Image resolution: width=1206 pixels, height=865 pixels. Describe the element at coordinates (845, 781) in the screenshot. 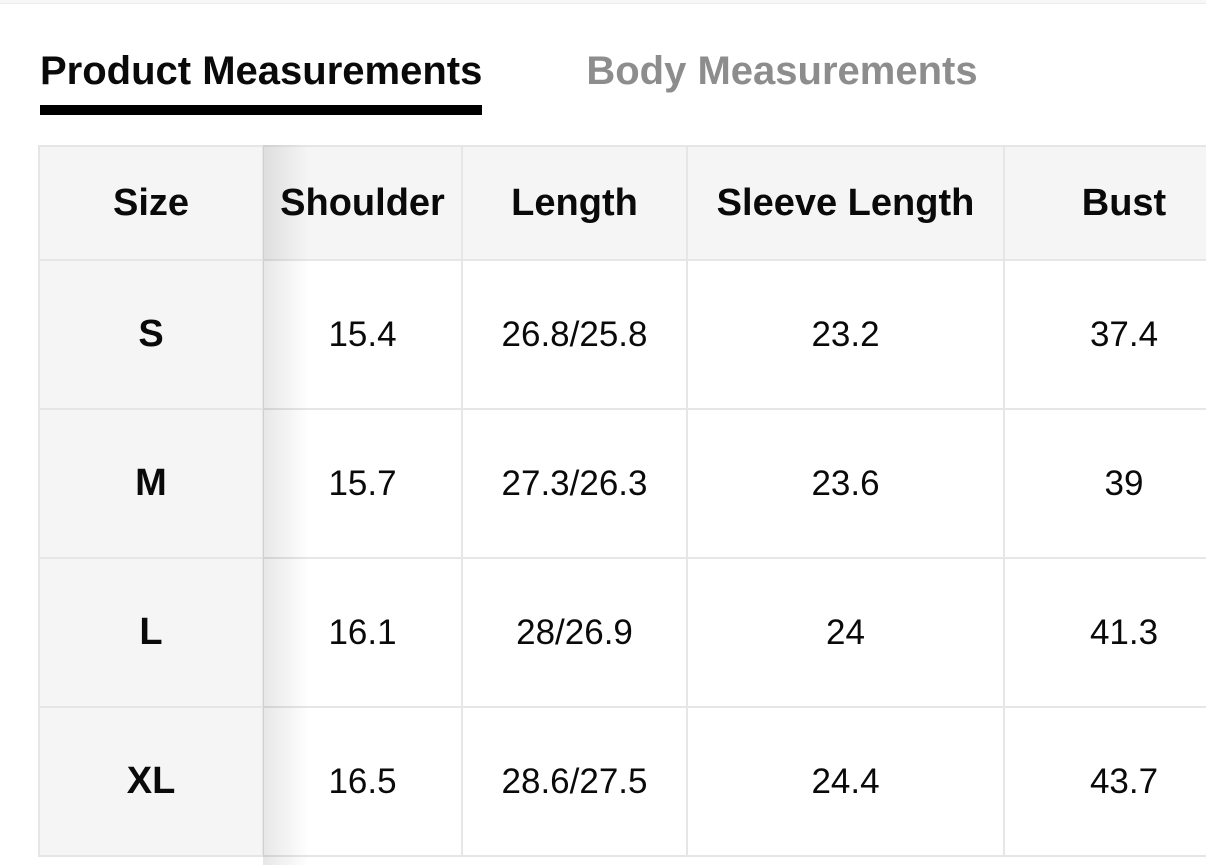

I see `measurement-cell: 24.4` at that location.